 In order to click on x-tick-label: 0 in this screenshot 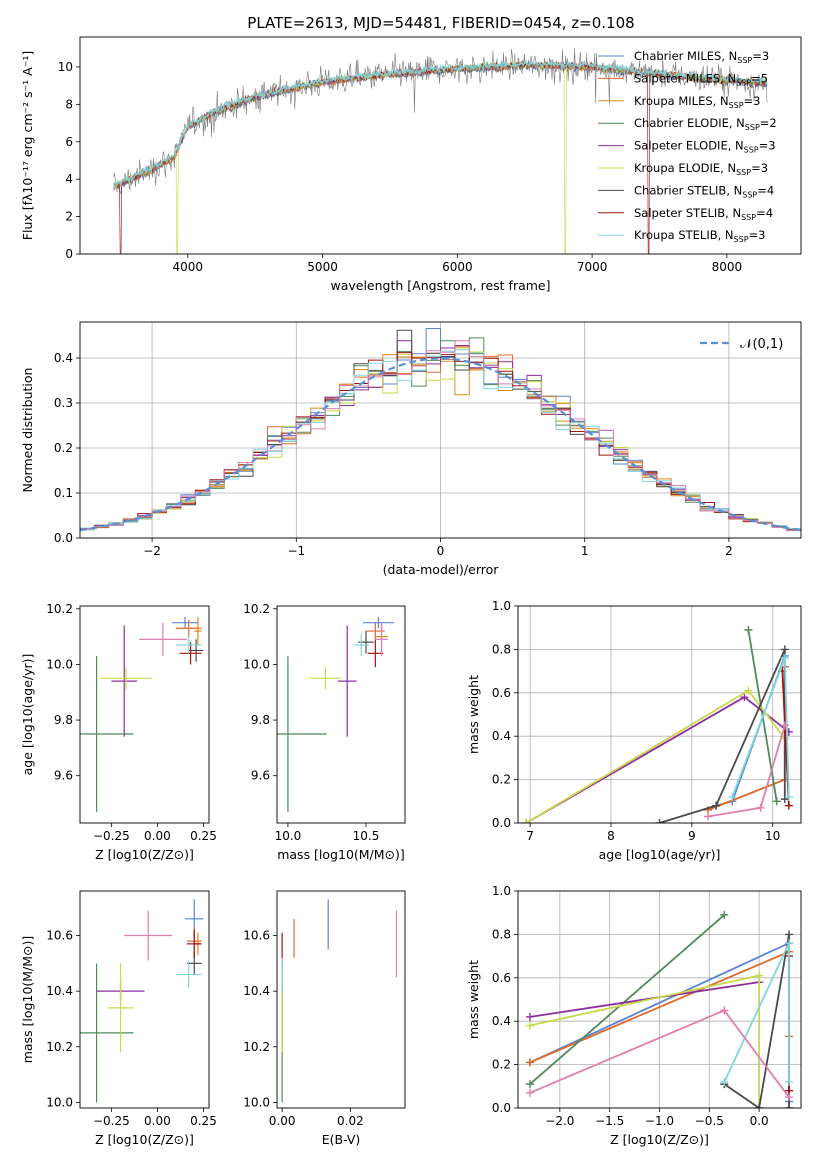, I will do `click(441, 551)`.